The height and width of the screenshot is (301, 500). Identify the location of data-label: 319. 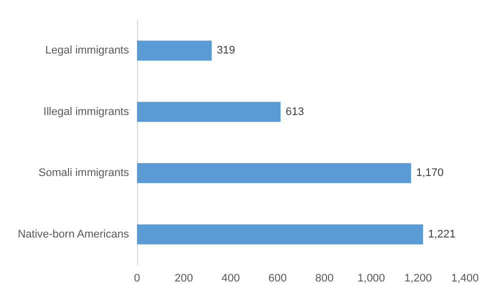
(226, 50).